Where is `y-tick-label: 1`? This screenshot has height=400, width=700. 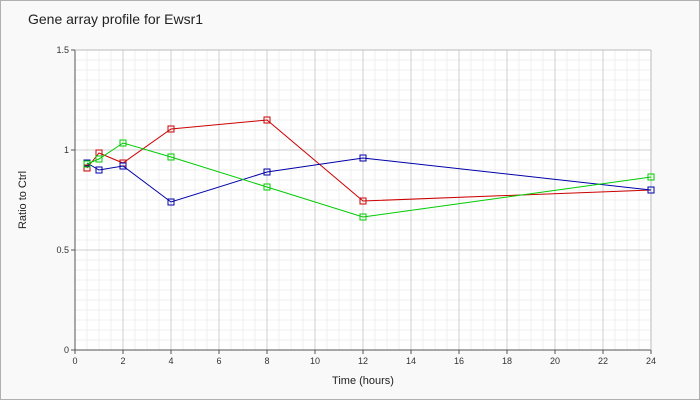 y-tick-label: 1 is located at coordinates (66, 150).